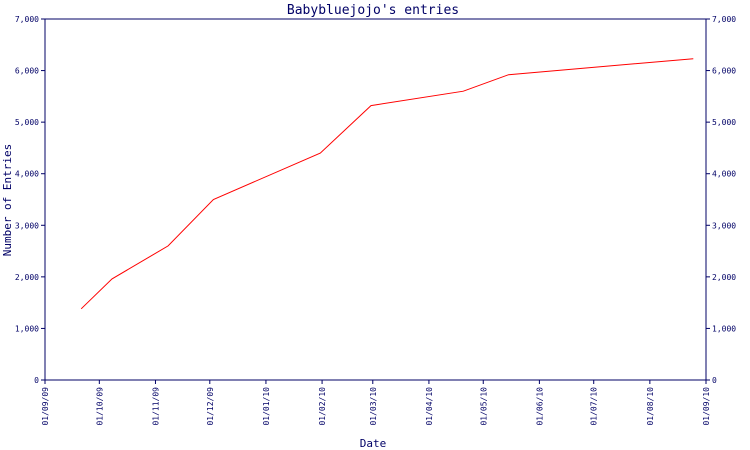 The image size is (750, 450). Describe the element at coordinates (322, 406) in the screenshot. I see `x-tick-label: 01/02/10` at that location.